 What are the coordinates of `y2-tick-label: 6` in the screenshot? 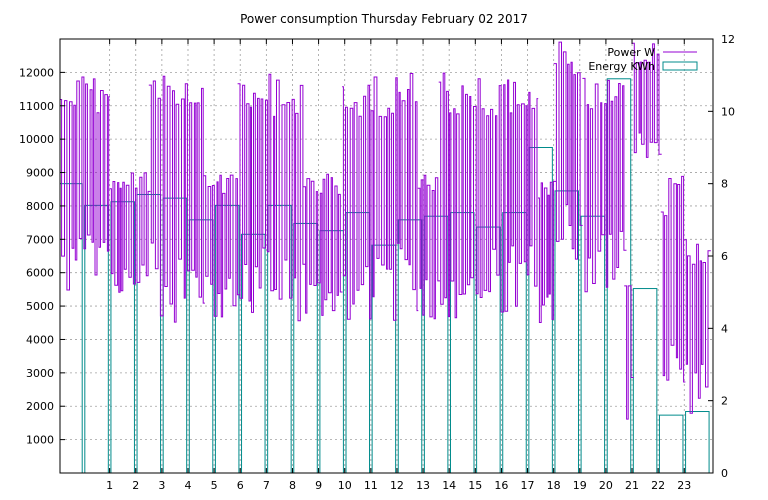 It's located at (724, 256).